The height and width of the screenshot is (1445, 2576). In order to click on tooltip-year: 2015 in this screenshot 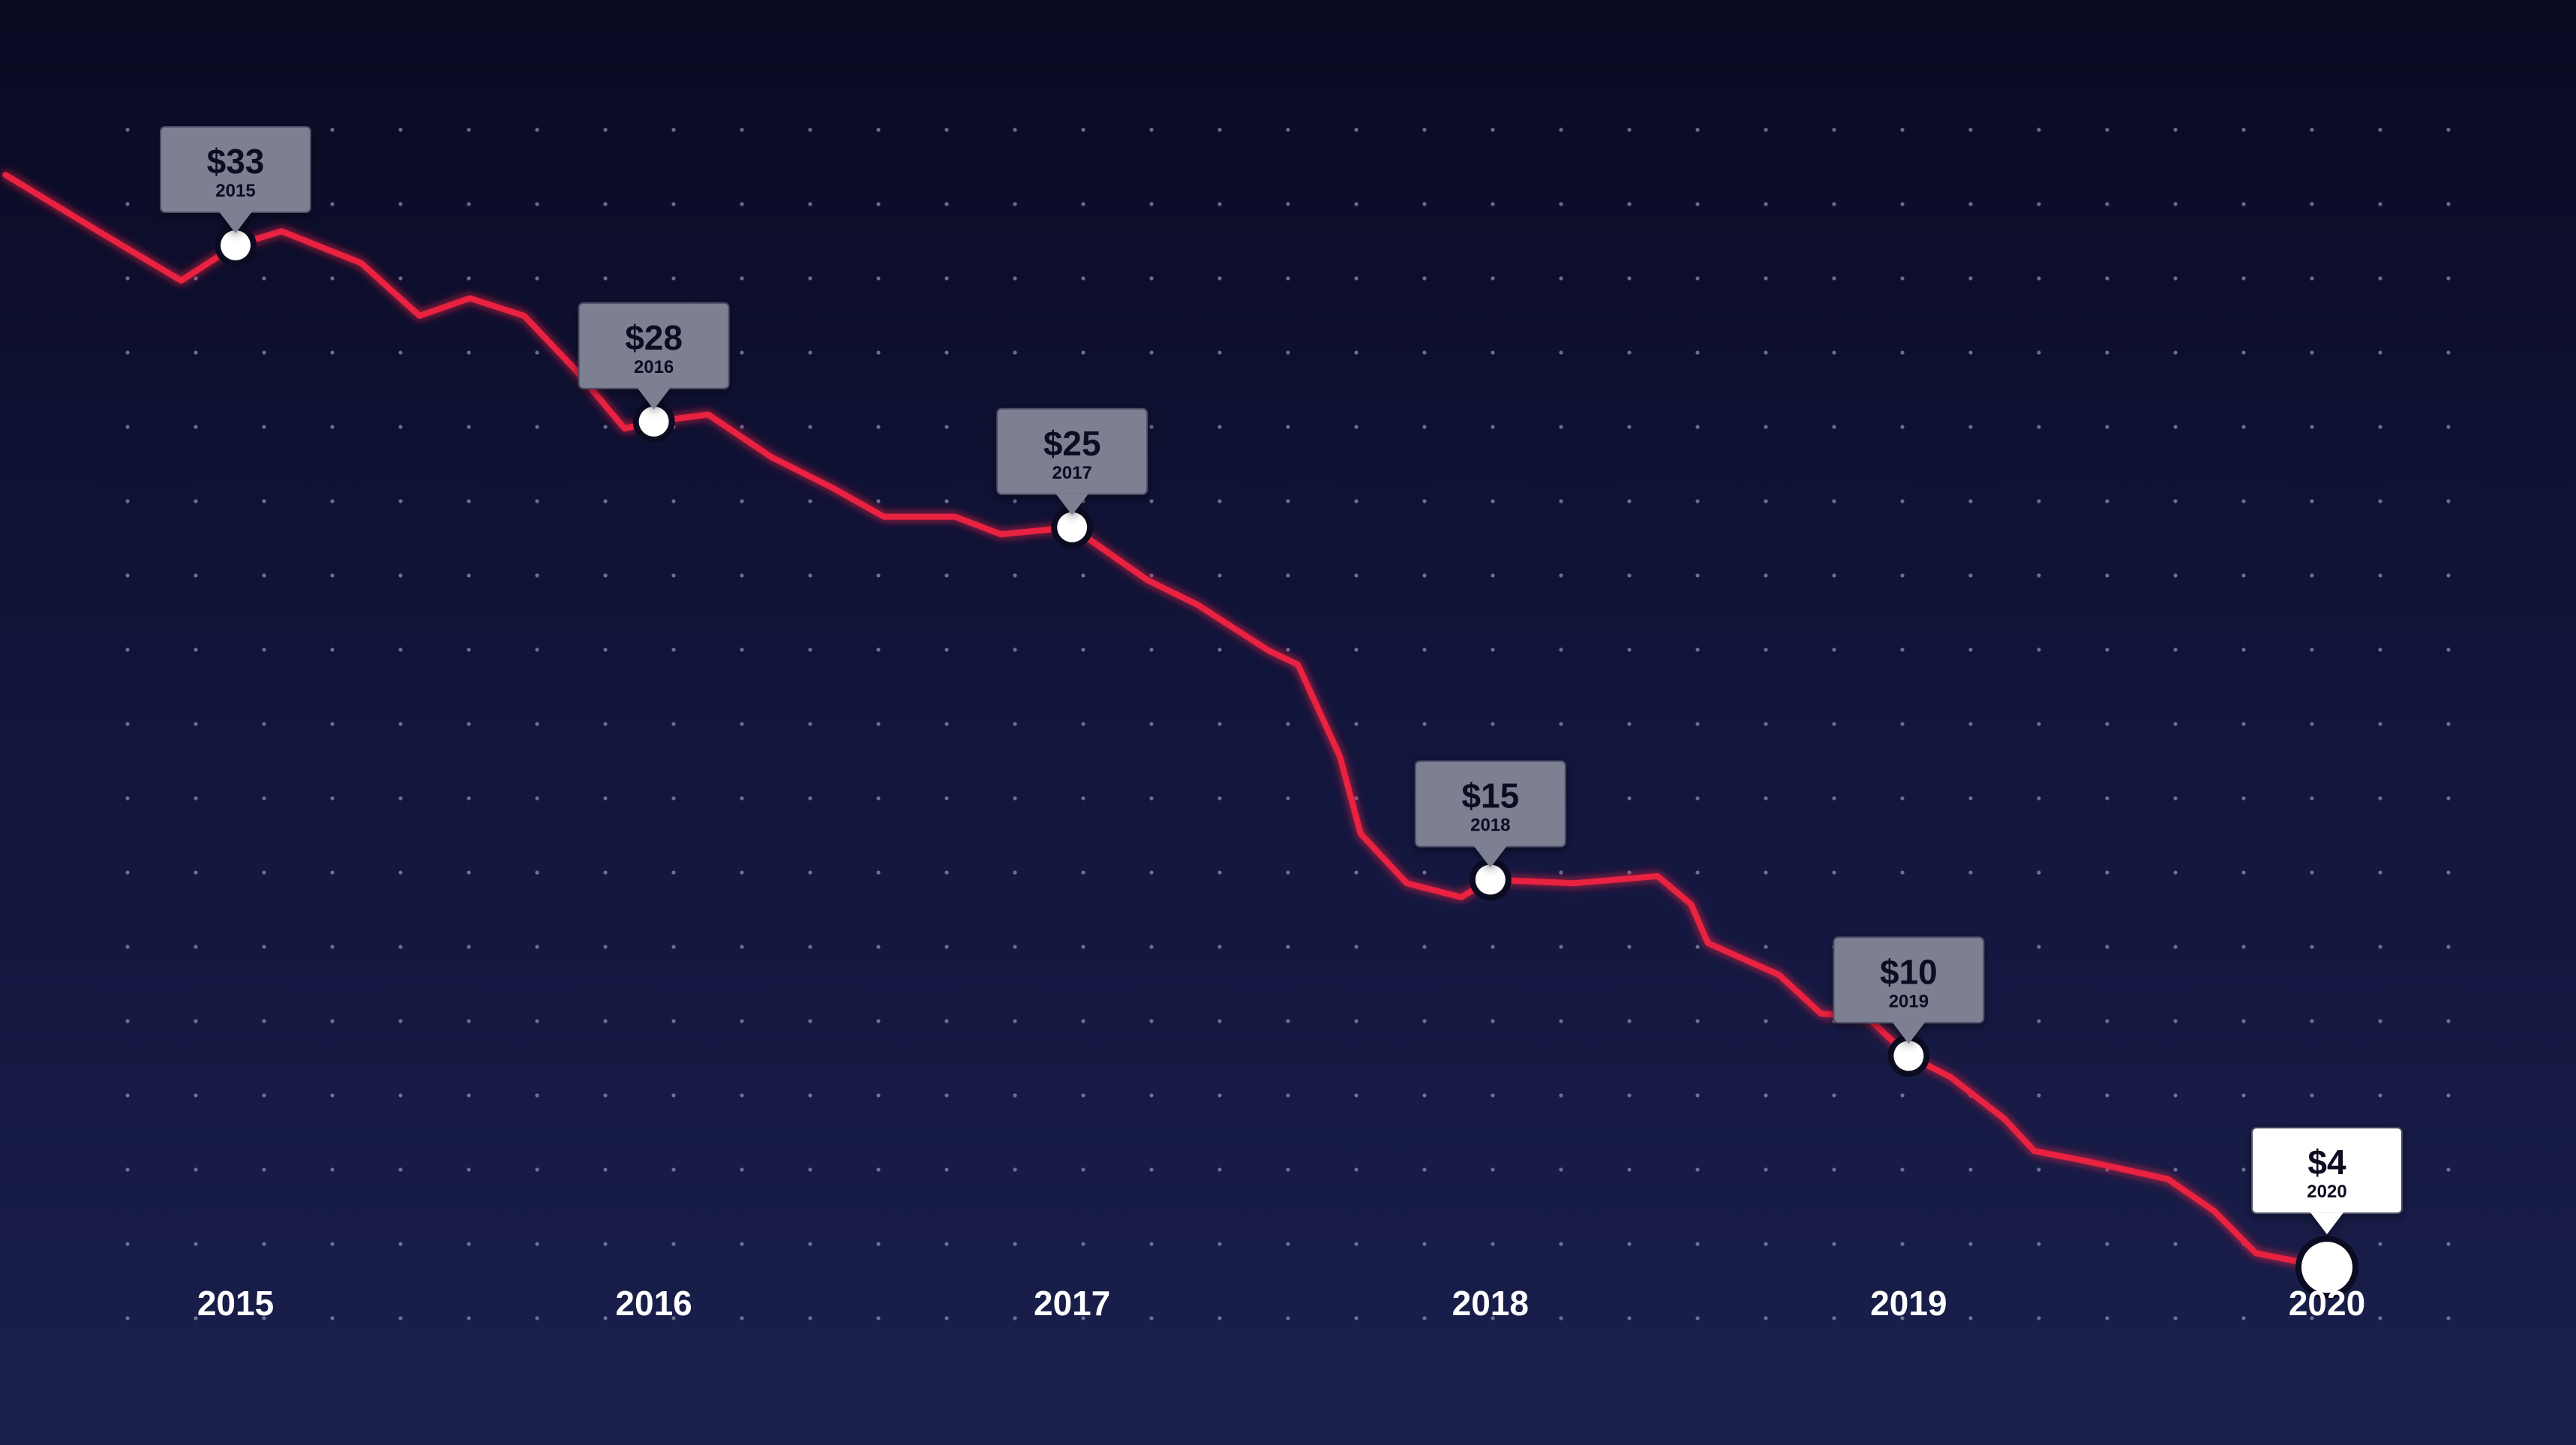, I will do `click(235, 191)`.